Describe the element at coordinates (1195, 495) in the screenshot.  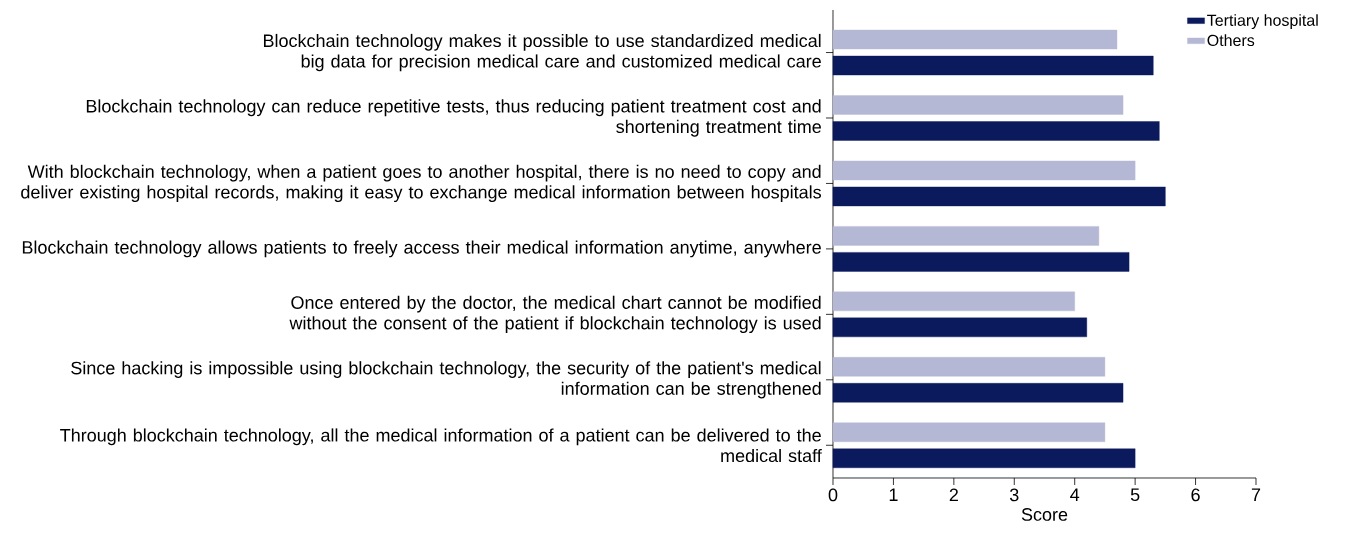
I see `x-tick-label: 6` at that location.